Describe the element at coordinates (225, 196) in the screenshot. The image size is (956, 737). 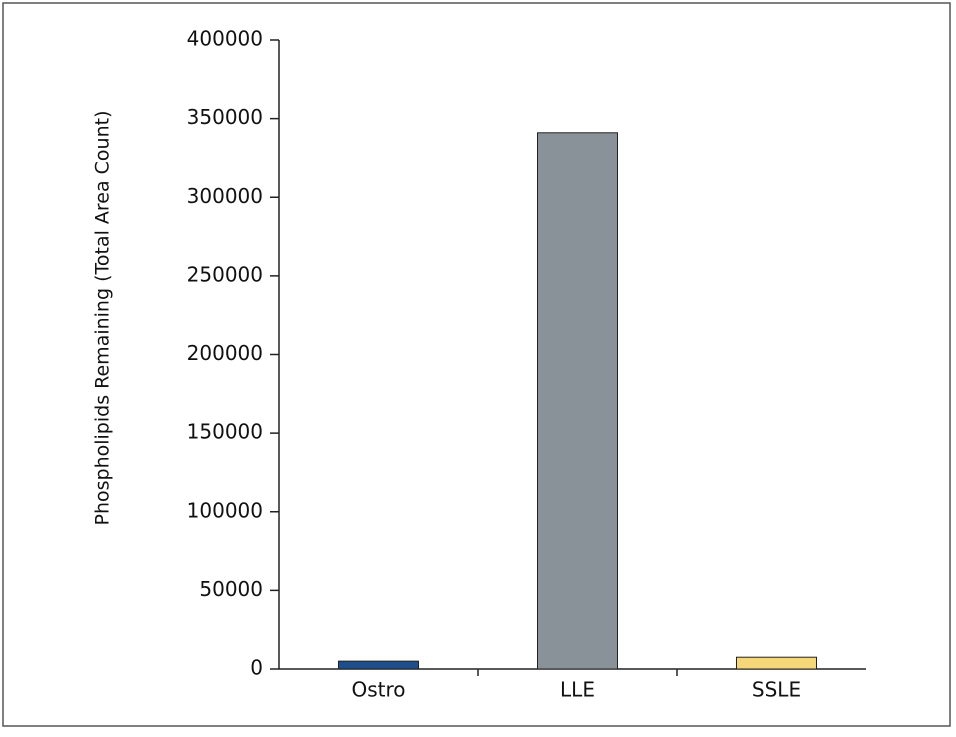
I see `y-tick-label: 300000` at that location.